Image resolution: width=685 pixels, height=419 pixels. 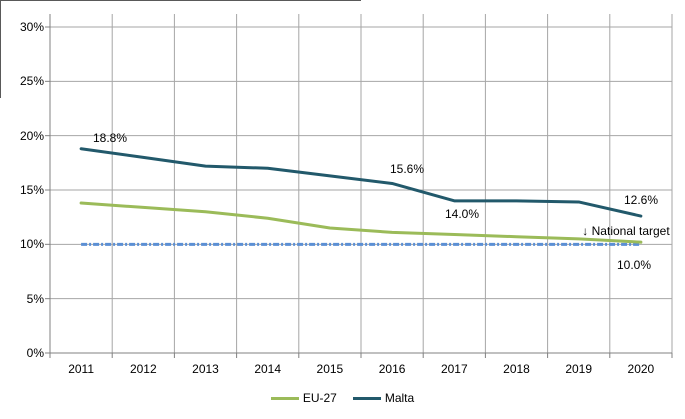 What do you see at coordinates (399, 398) in the screenshot?
I see `malta-legend-label: Malta` at bounding box center [399, 398].